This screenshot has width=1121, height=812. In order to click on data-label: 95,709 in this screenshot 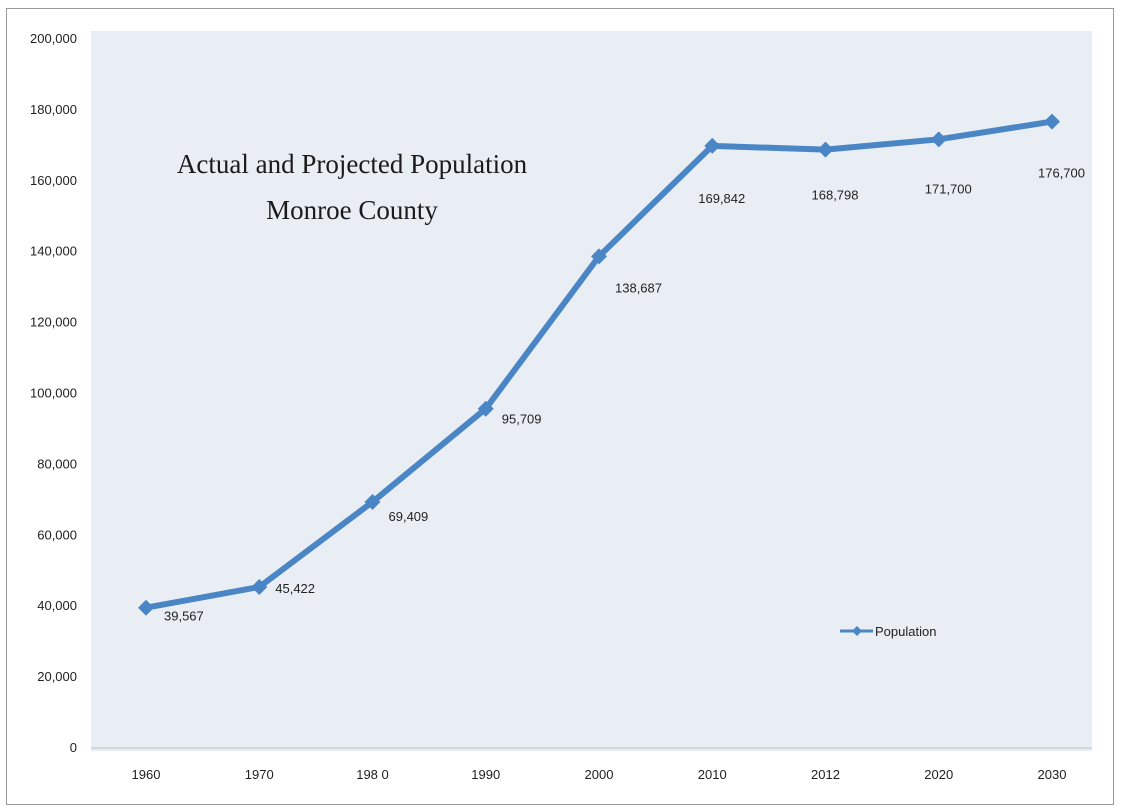, I will do `click(522, 419)`.